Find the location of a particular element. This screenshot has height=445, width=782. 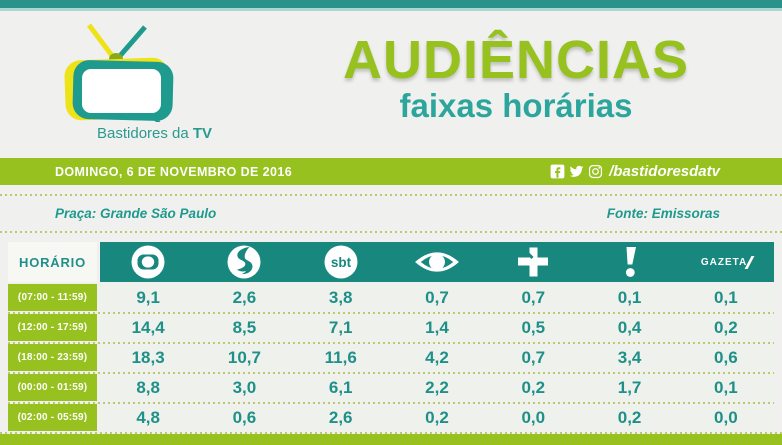

channel-header-globo is located at coordinates (148, 262).